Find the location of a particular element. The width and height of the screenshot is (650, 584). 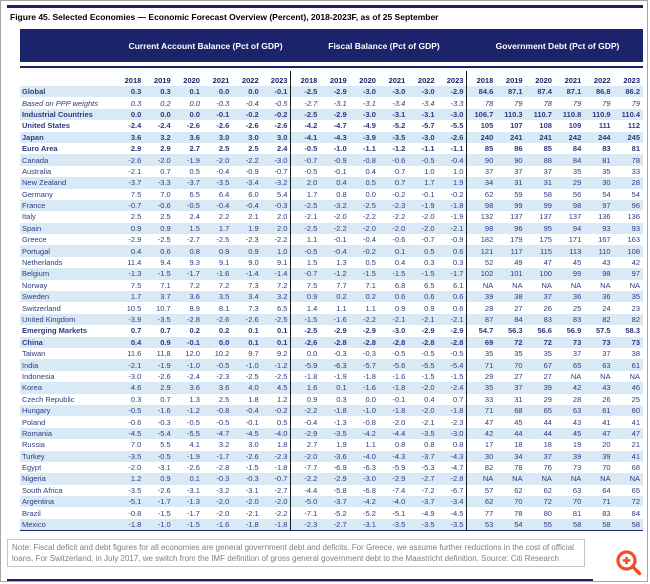

value-cell: 31 is located at coordinates (518, 183).